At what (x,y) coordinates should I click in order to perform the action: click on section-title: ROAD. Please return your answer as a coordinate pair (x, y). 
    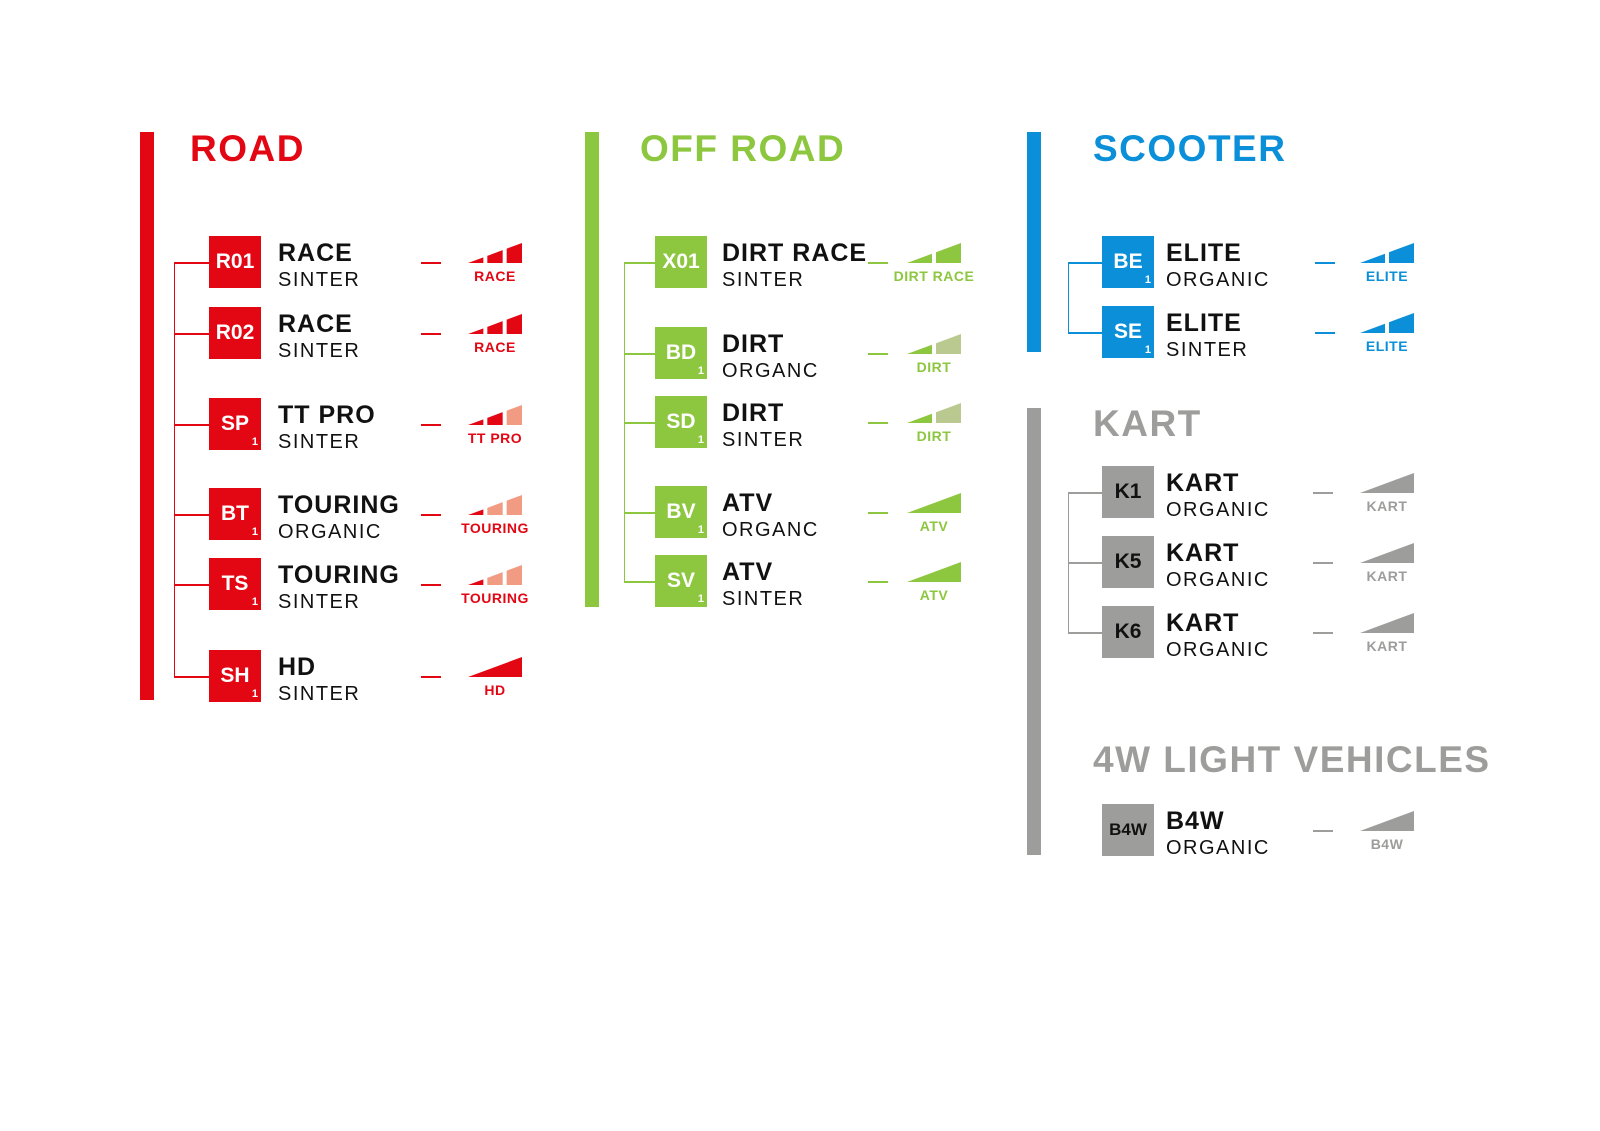
    Looking at the image, I should click on (247, 148).